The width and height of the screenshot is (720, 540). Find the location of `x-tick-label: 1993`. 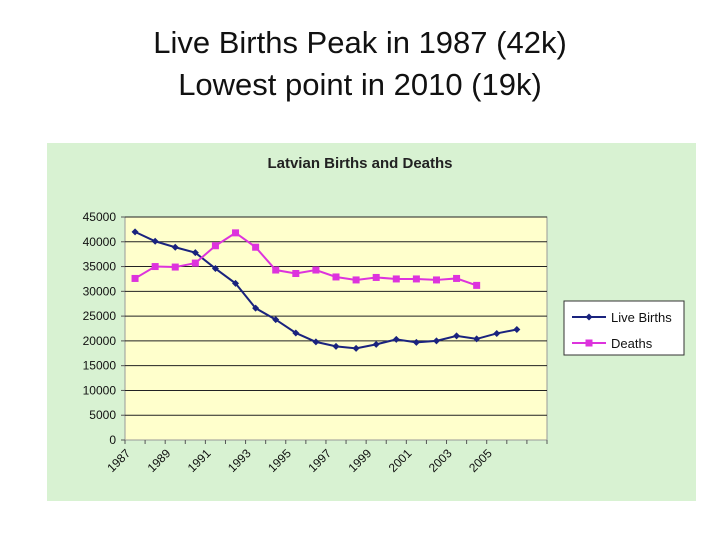

x-tick-label: 1993 is located at coordinates (239, 460).